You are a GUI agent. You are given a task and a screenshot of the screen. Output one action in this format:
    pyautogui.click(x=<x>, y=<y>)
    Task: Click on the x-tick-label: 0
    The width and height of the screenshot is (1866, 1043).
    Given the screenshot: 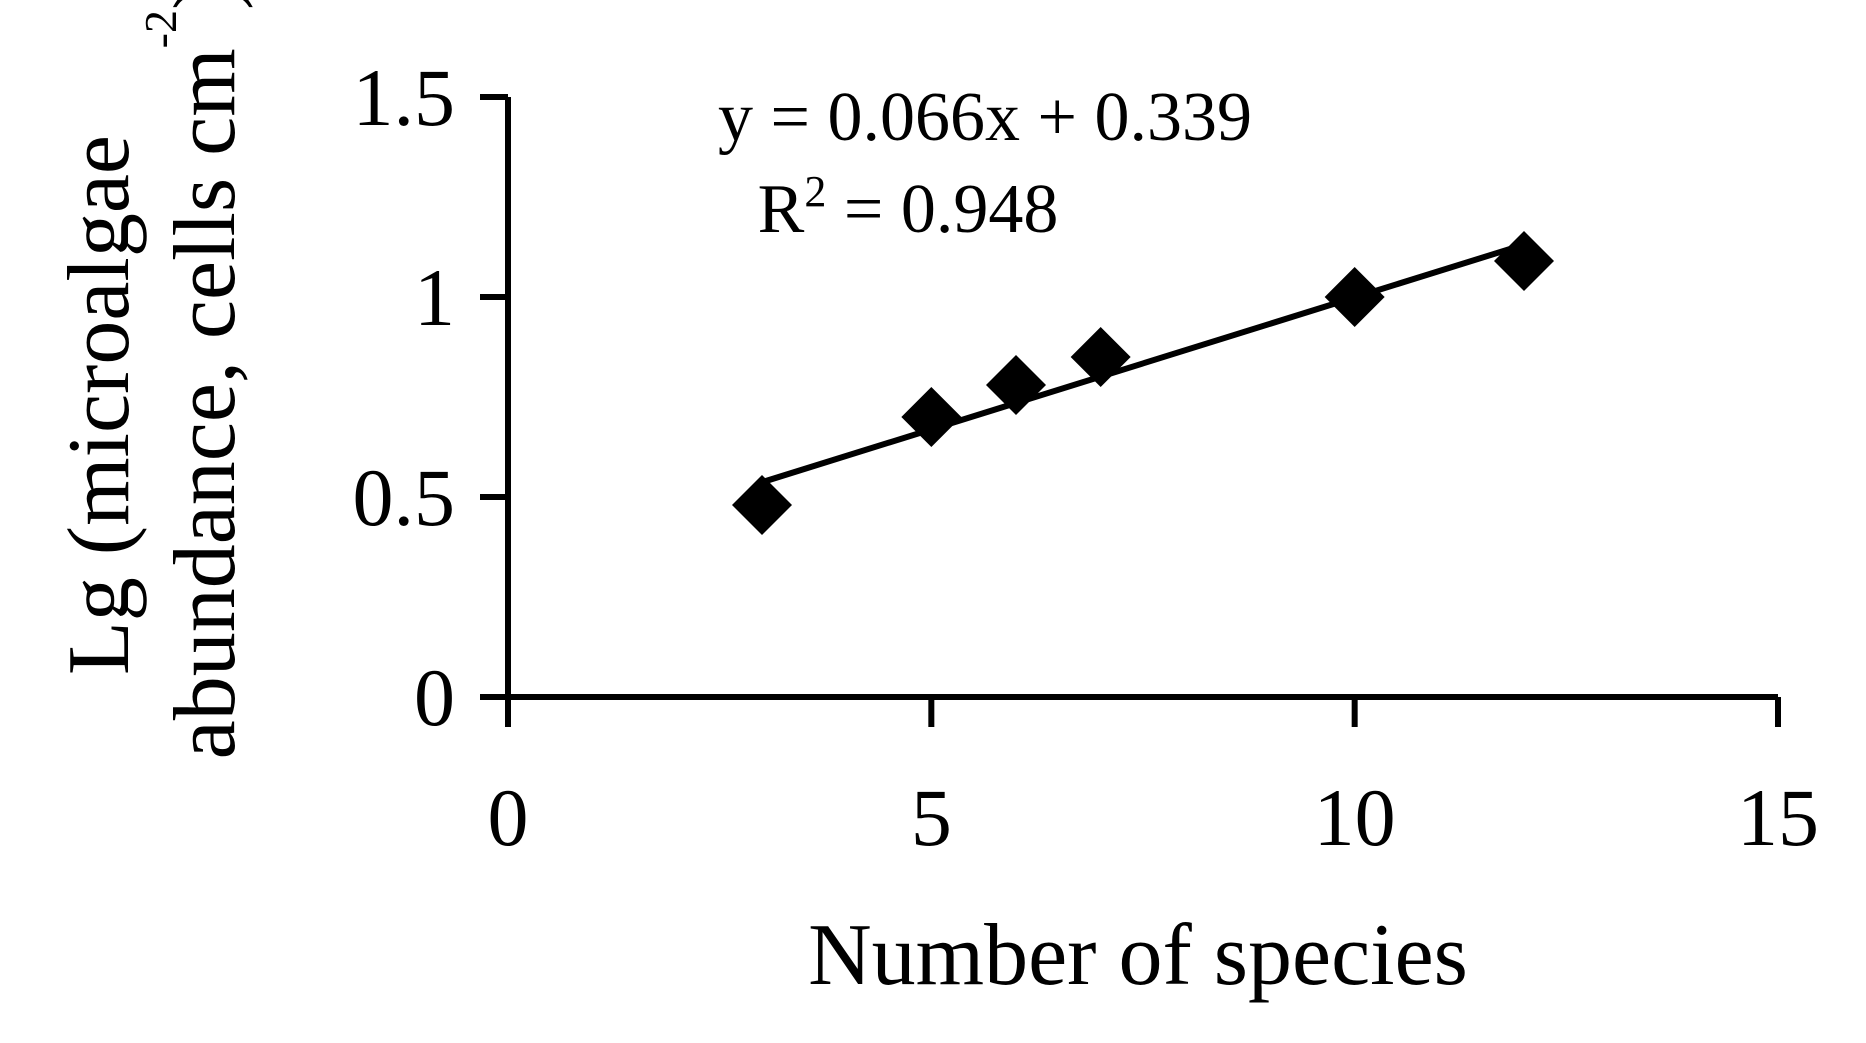 What is the action you would take?
    pyautogui.click(x=508, y=817)
    